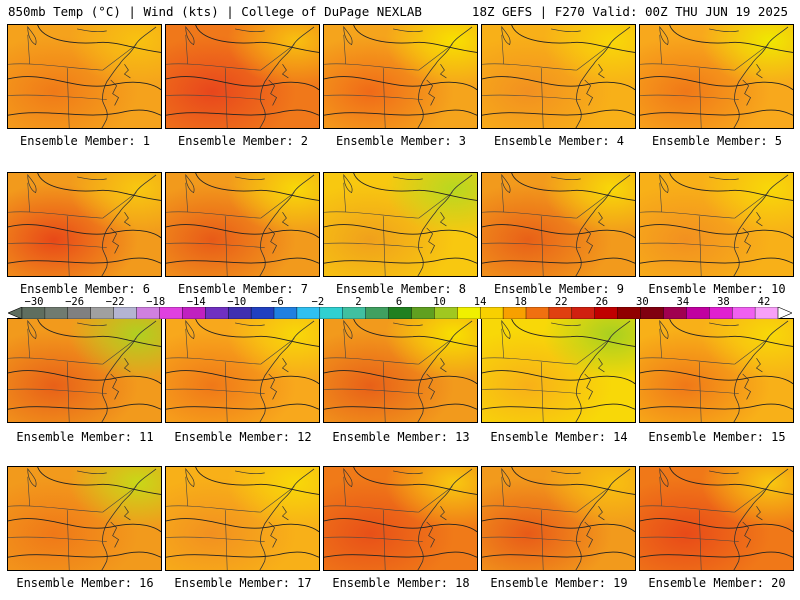 The image size is (800, 600). What do you see at coordinates (717, 437) in the screenshot?
I see `ensemble-member-label: Ensemble Member: 15` at bounding box center [717, 437].